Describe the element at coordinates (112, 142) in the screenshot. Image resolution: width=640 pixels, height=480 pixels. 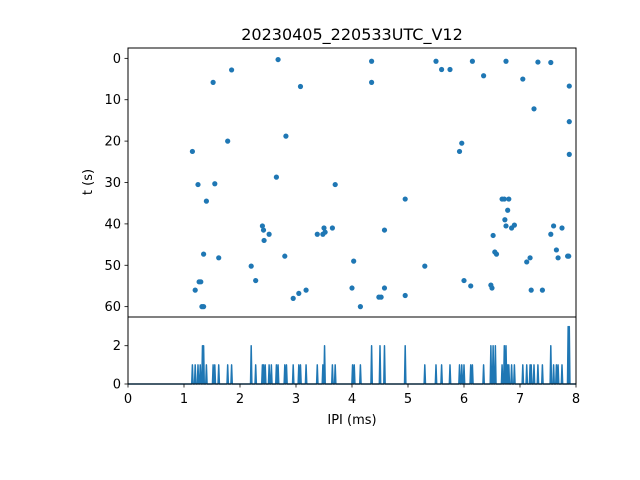
I see `scatter-y-tick-label: 20` at that location.